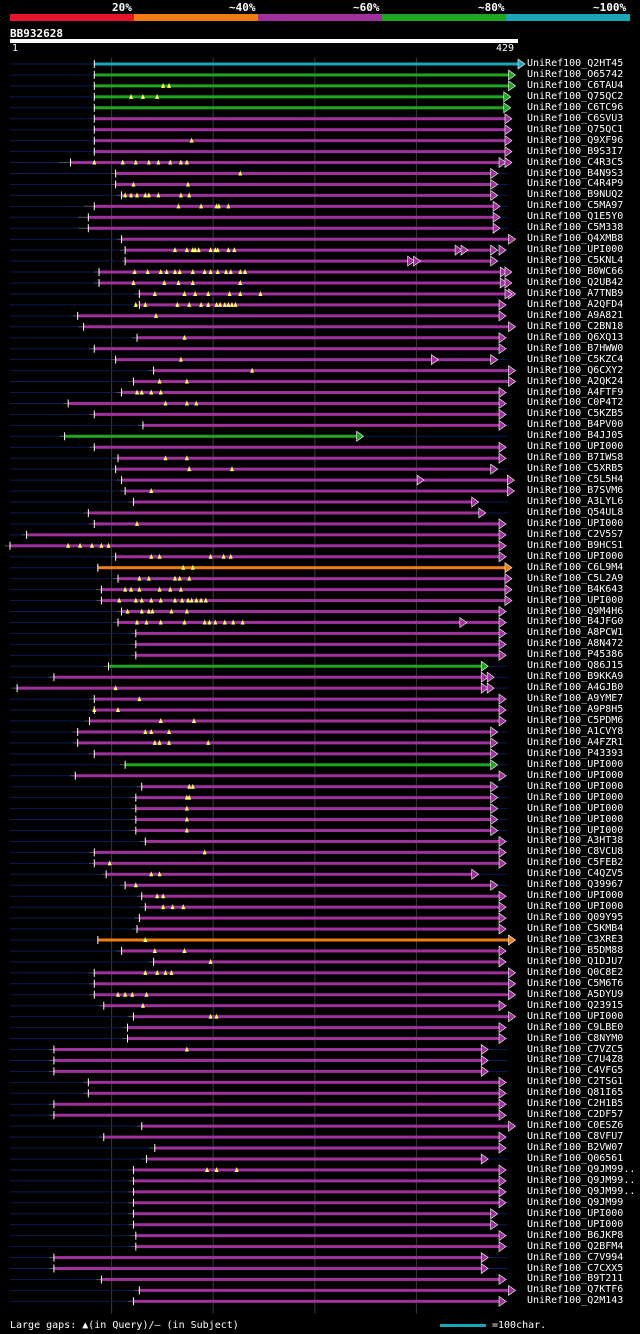 This screenshot has height=1334, width=640. What do you see at coordinates (575, 720) in the screenshot?
I see `hit-label: UniRef100_C5PDM6` at bounding box center [575, 720].